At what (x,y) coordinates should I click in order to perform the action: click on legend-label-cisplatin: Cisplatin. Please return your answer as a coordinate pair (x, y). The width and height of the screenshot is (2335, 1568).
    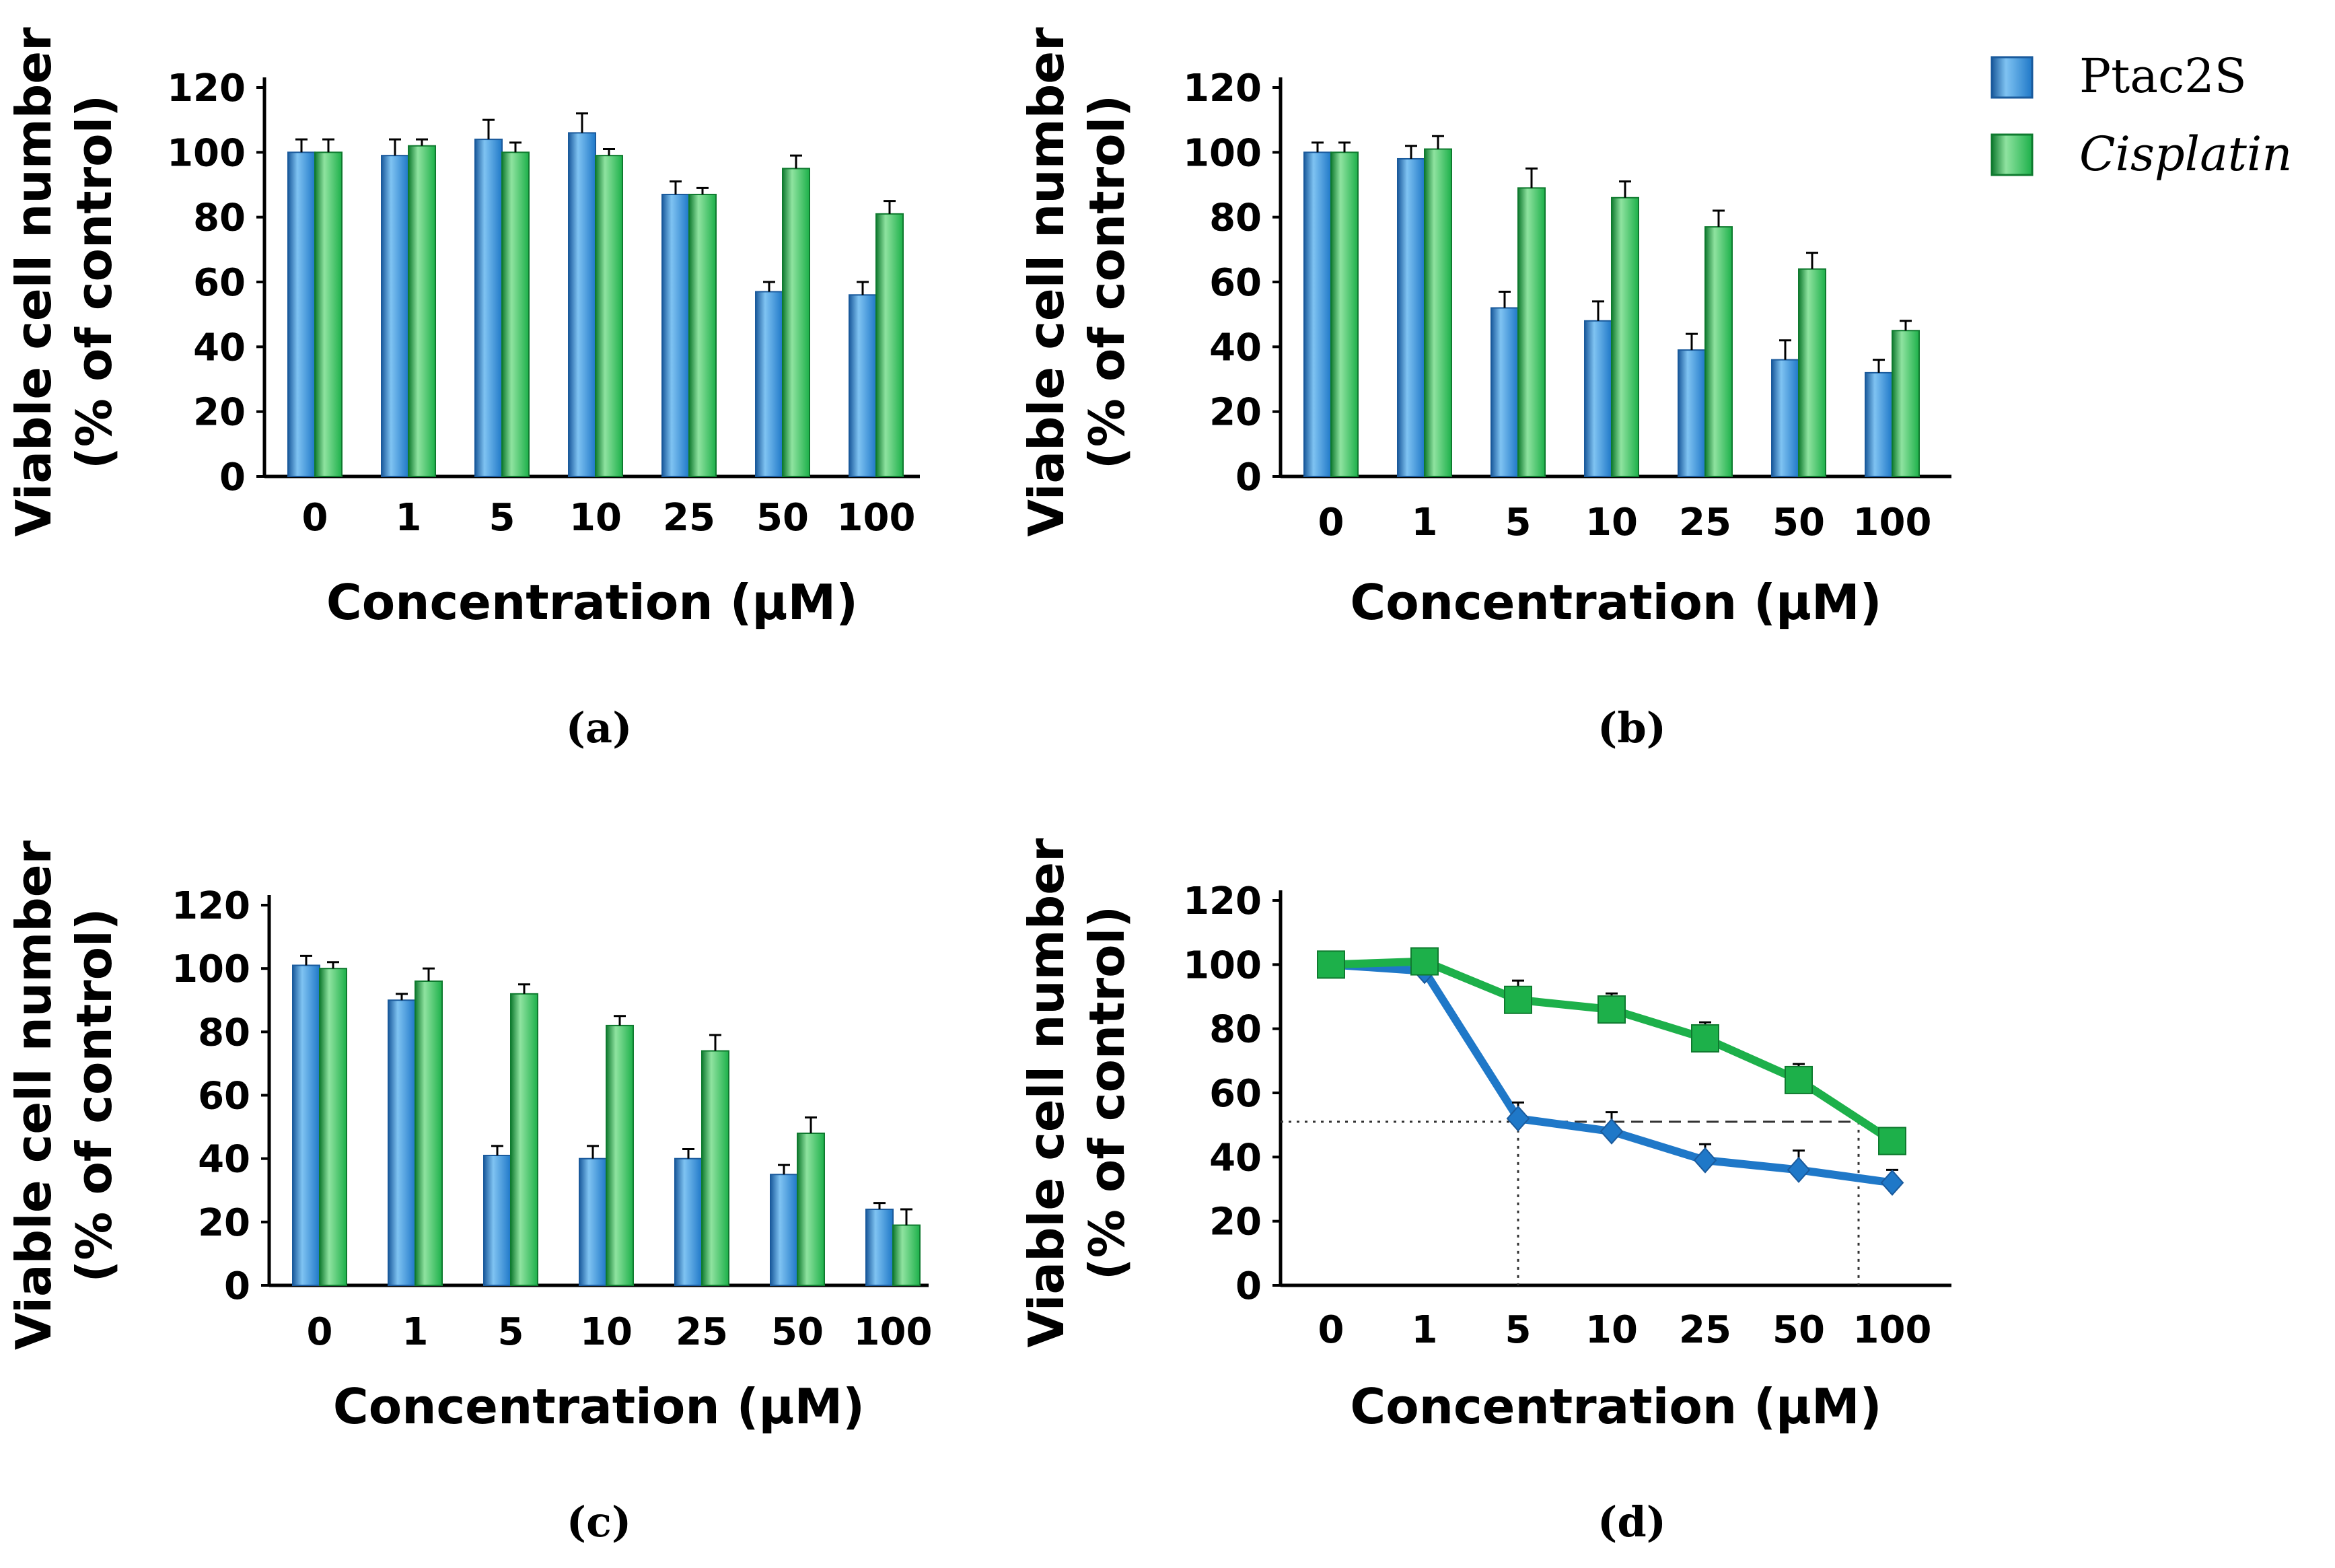
    Looking at the image, I should click on (2185, 154).